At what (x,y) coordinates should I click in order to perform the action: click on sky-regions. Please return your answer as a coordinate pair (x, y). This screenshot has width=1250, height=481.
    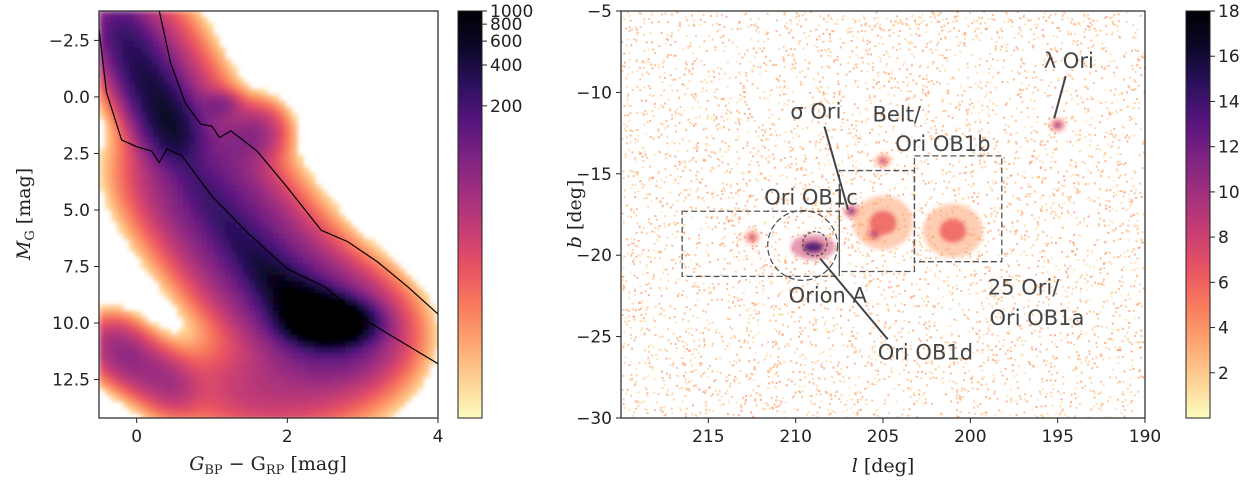
    Looking at the image, I should click on (842, 218).